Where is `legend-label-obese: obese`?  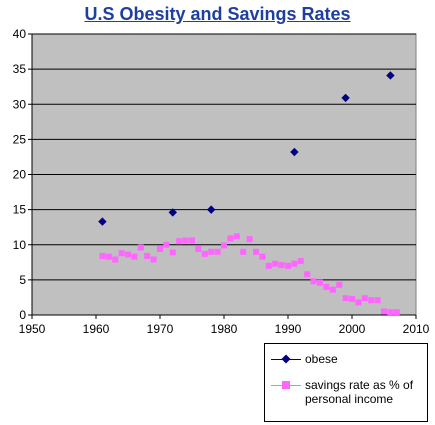 legend-label-obese: obese is located at coordinates (321, 359).